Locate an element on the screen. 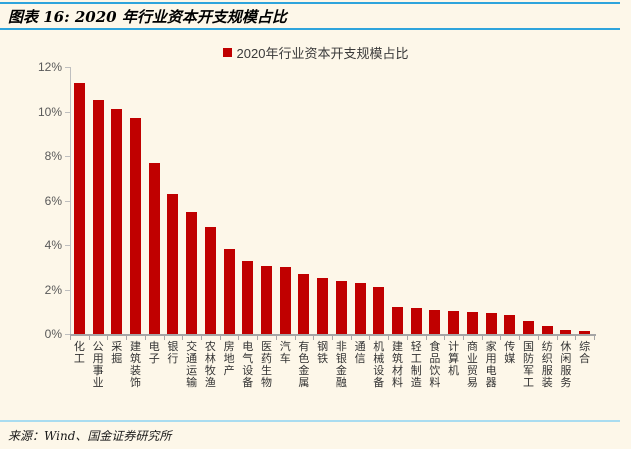 This screenshot has width=631, height=449. x-axis-label: 钢铁 is located at coordinates (323, 353).